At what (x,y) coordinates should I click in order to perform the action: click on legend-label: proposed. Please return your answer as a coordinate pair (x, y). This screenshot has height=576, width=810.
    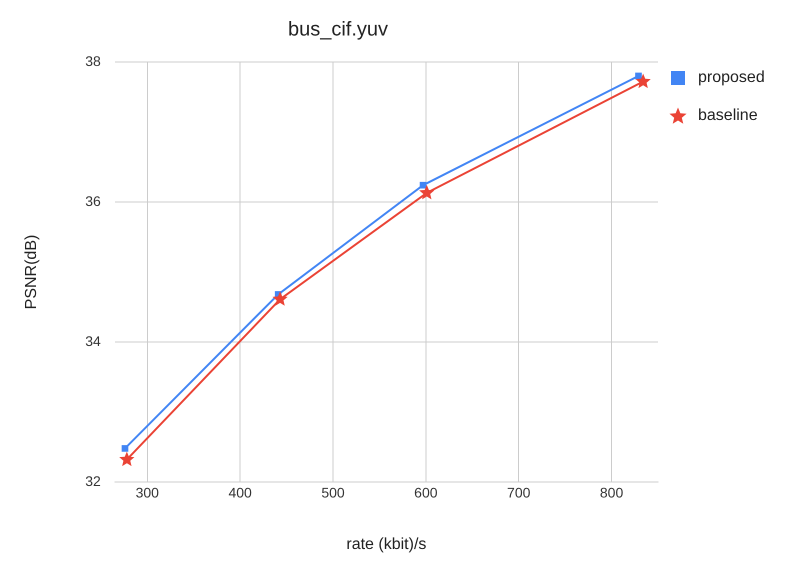
    Looking at the image, I should click on (731, 78).